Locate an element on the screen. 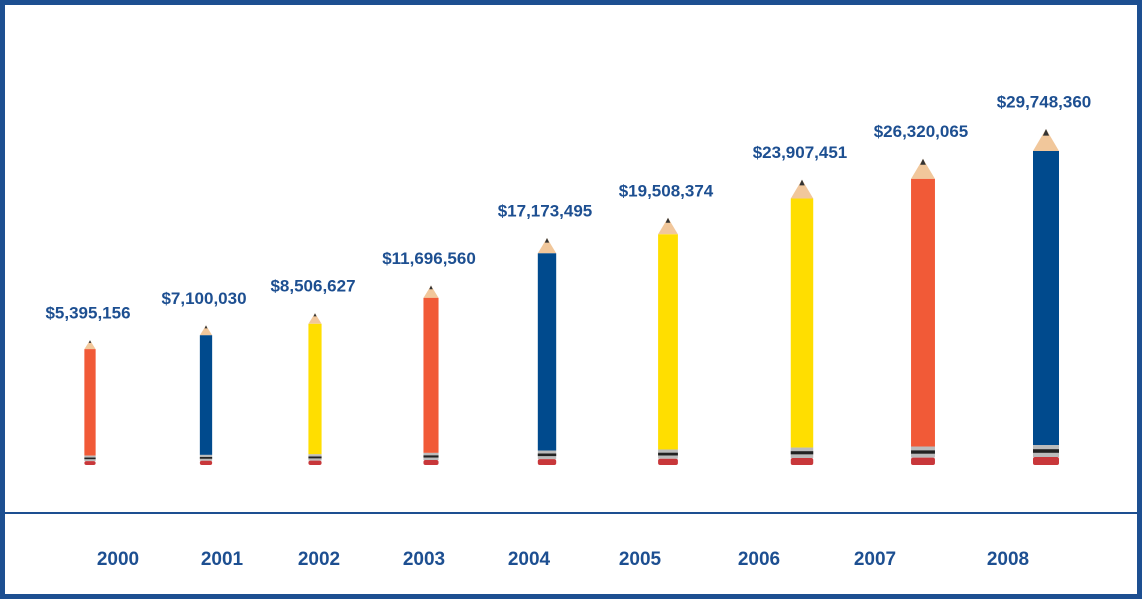 This screenshot has width=1142, height=604. x-tick-label: 2007 is located at coordinates (875, 559).